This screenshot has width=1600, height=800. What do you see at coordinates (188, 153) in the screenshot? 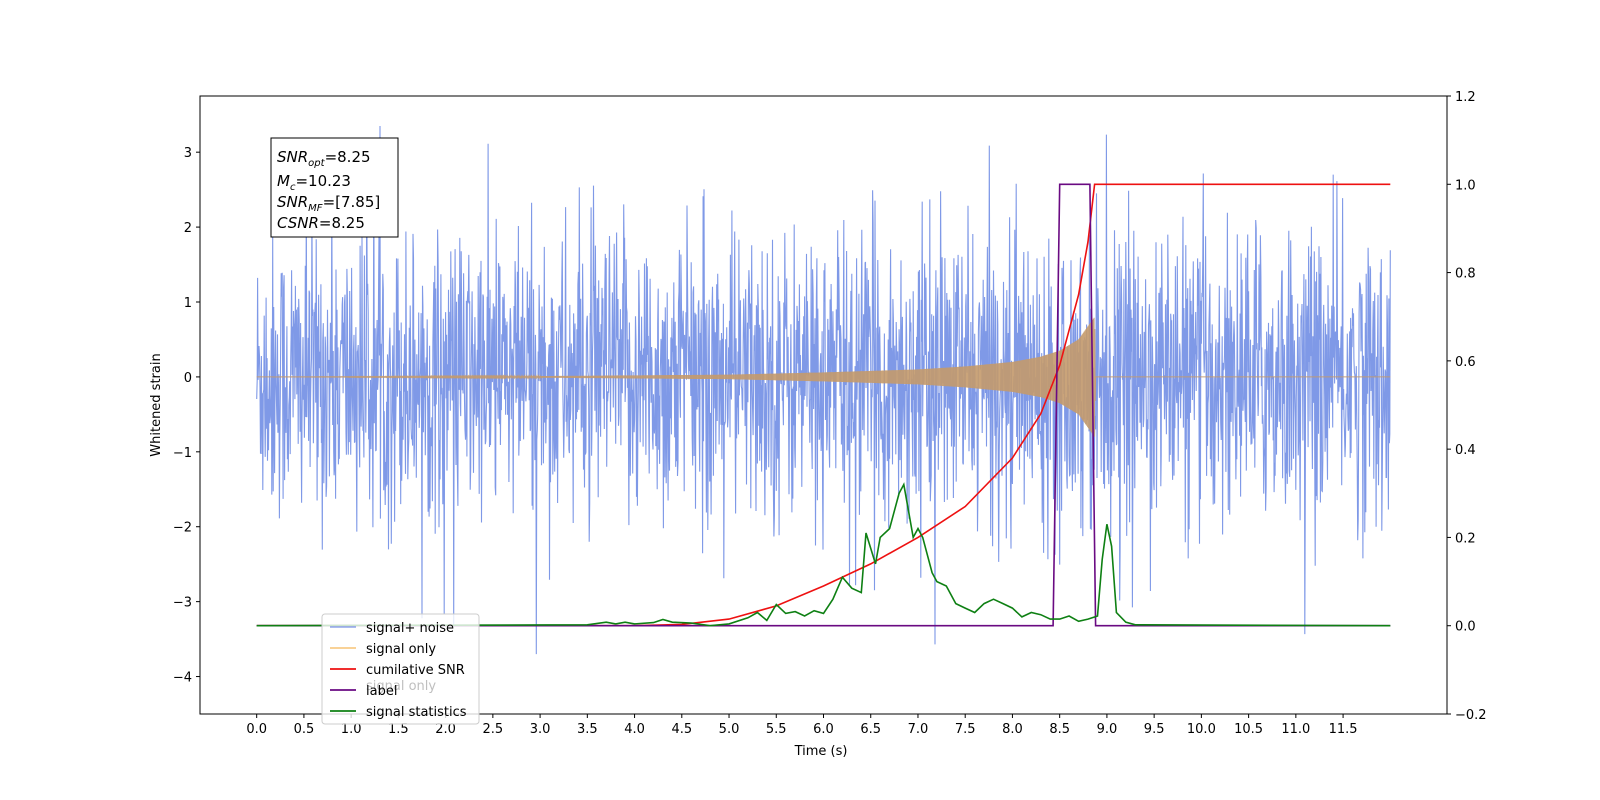
I see `y-left-tick-label: 3` at bounding box center [188, 153].